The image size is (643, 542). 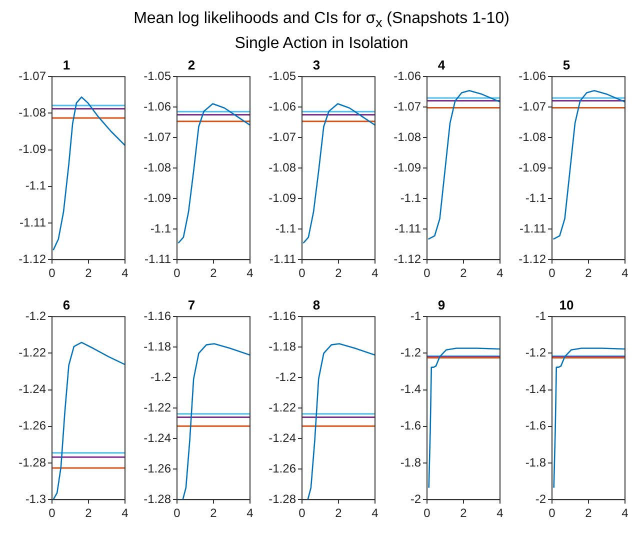 I want to click on chart-title: 2, so click(x=192, y=65).